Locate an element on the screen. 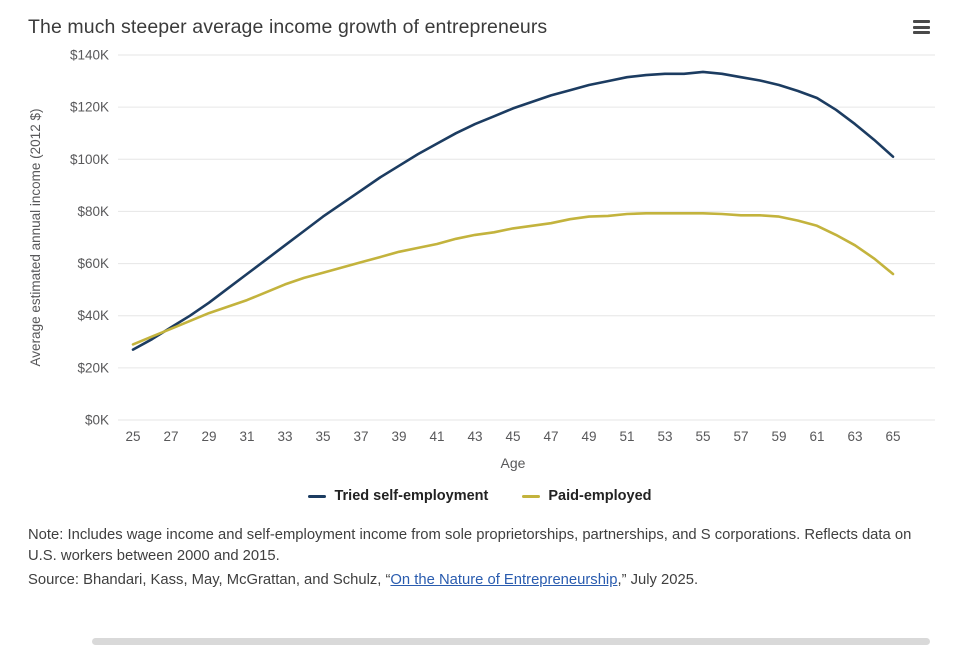 Image resolution: width=960 pixels, height=649 pixels. y-axis-tick-label: $80K is located at coordinates (93, 211).